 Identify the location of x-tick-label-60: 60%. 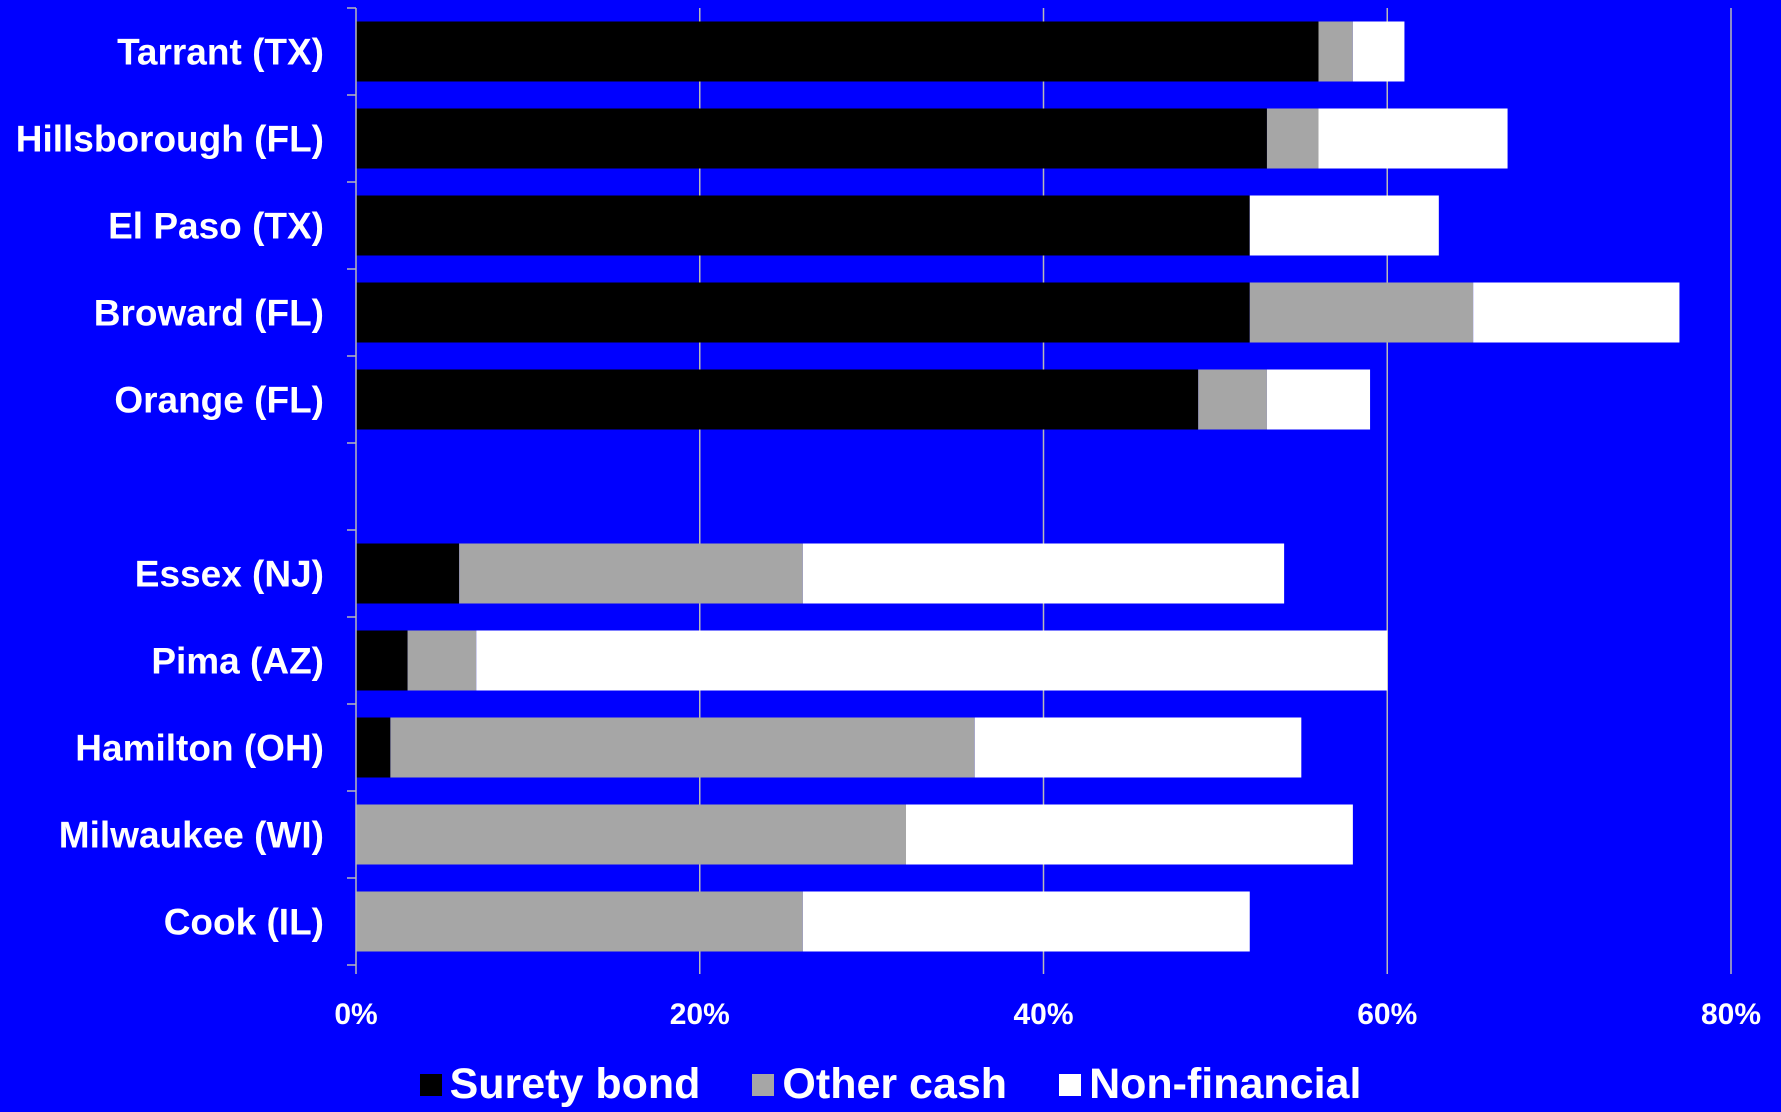
(1387, 1014).